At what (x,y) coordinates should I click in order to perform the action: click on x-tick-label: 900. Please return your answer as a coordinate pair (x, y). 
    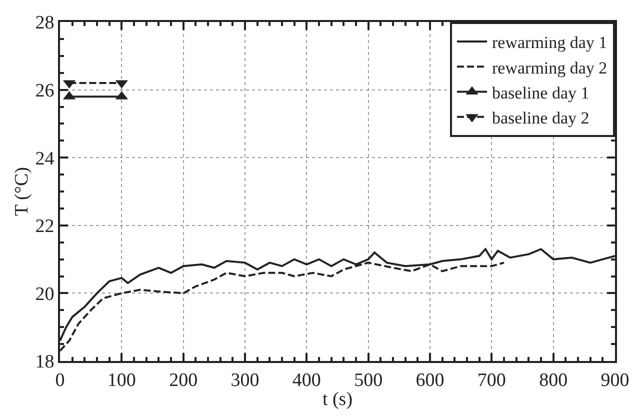
    Looking at the image, I should click on (615, 380).